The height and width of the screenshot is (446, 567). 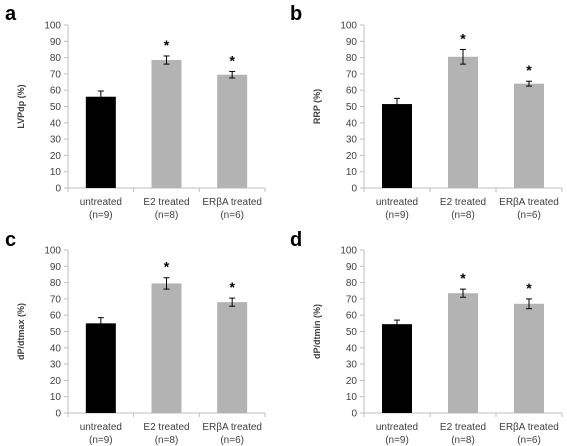 What do you see at coordinates (317, 331) in the screenshot?
I see `y-axis-label: dP/dtmin (%)` at bounding box center [317, 331].